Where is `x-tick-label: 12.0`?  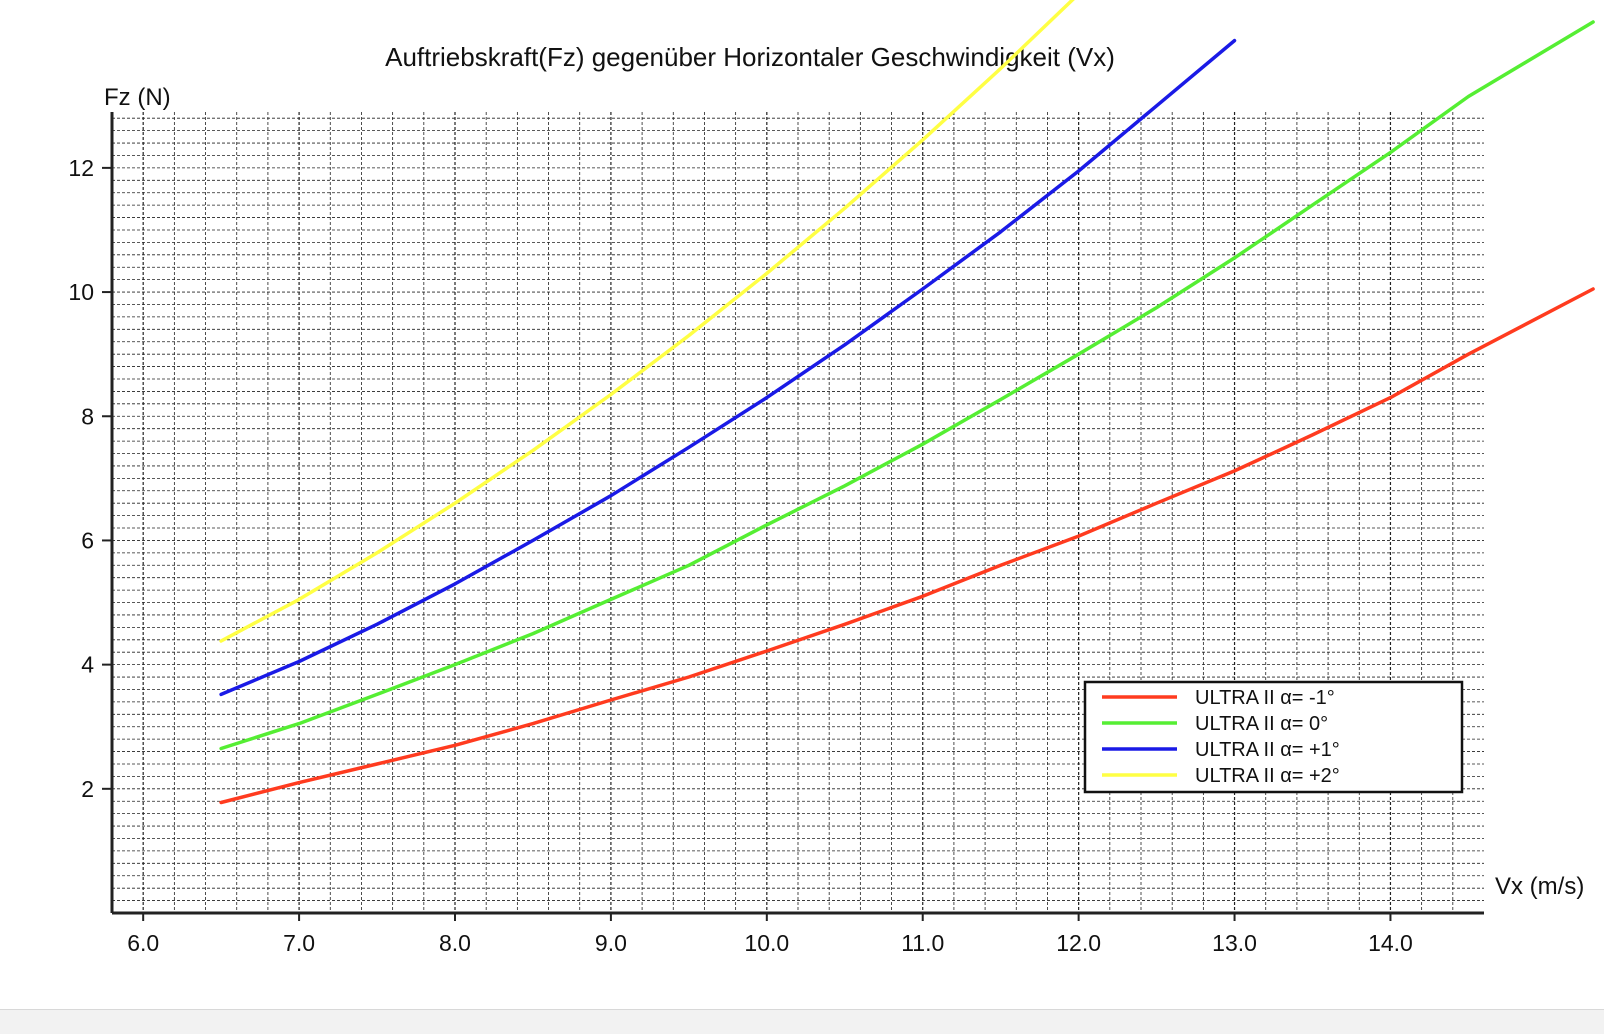 x-tick-label: 12.0 is located at coordinates (1078, 943).